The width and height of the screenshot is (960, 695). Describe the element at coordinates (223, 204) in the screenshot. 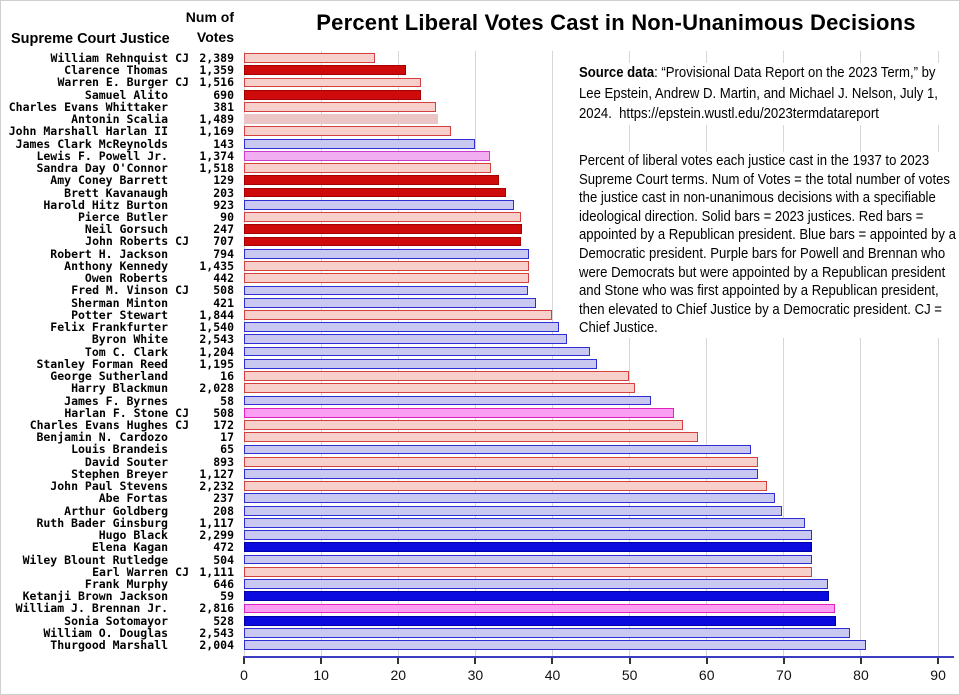

I see `votes-value: 923` at that location.